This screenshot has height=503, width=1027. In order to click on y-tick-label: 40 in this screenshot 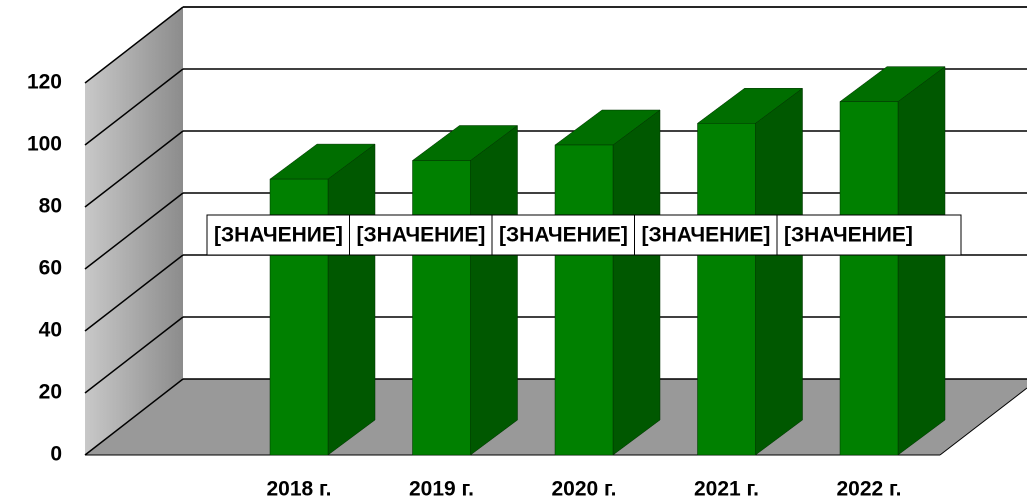, I will do `click(50, 330)`.